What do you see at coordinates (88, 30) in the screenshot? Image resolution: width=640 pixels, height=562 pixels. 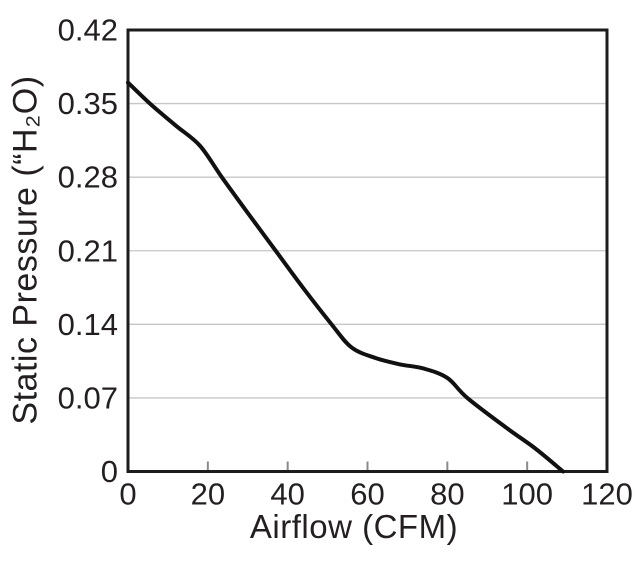 I see `y-tick-label: 0.42` at bounding box center [88, 30].